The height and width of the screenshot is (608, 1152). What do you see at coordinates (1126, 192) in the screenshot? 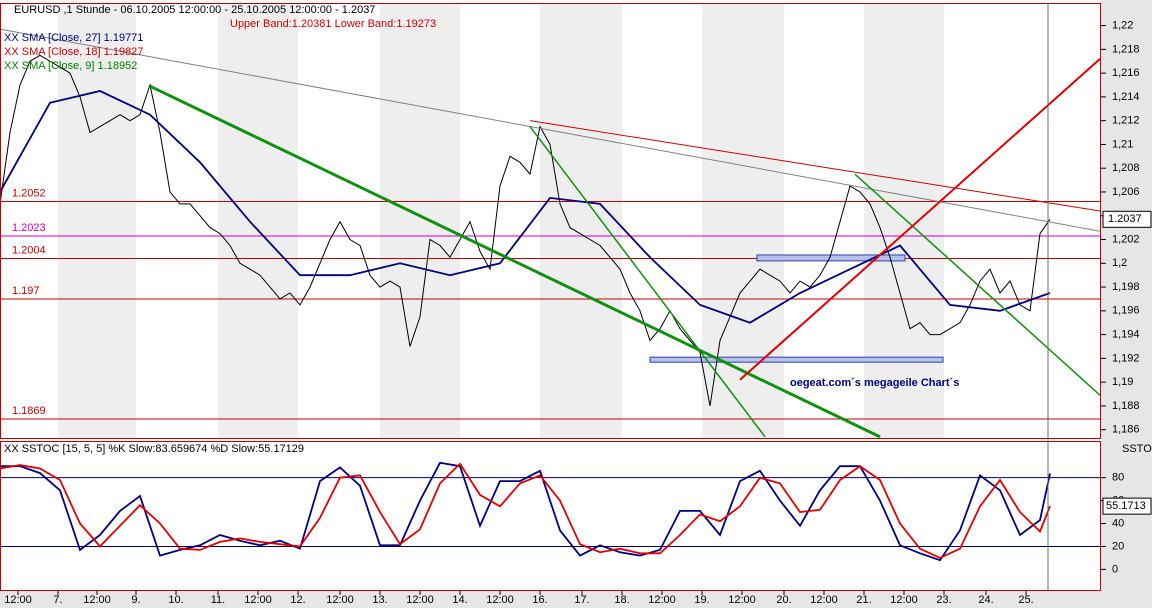
I see `y-tick-label: 1,206` at bounding box center [1126, 192].